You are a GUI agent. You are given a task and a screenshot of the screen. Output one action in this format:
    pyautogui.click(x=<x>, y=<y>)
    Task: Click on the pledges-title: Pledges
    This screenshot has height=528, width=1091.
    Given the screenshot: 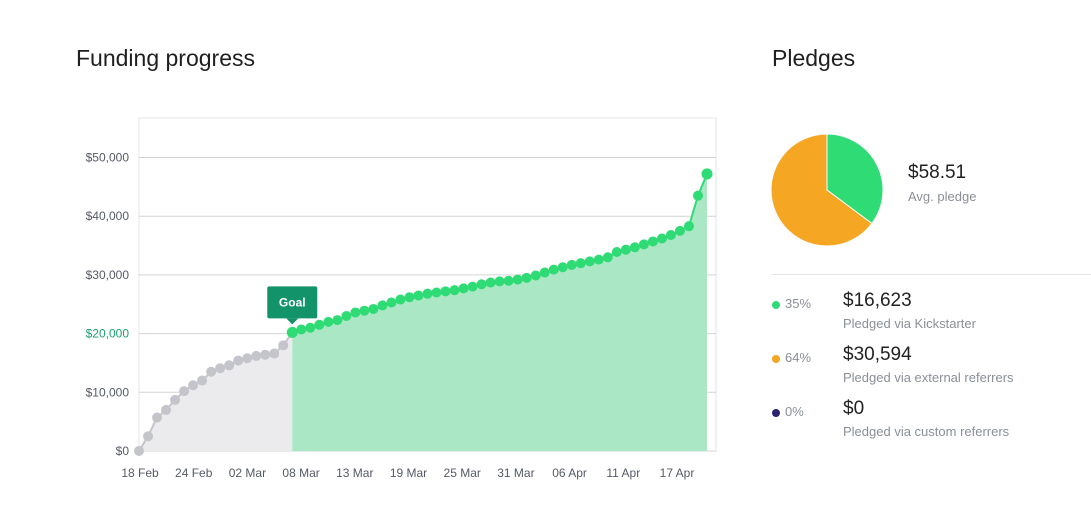 What is the action you would take?
    pyautogui.click(x=814, y=58)
    